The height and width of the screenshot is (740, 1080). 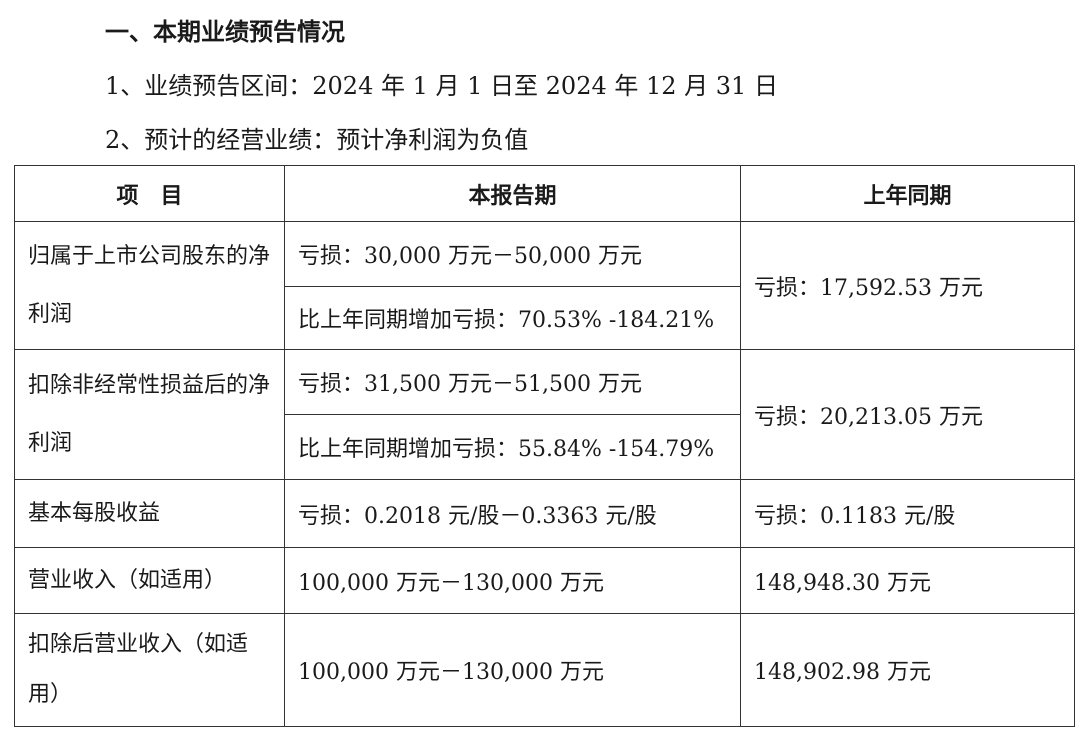 I want to click on row-item: 归属于上市公司股东的净利润, so click(x=149, y=285).